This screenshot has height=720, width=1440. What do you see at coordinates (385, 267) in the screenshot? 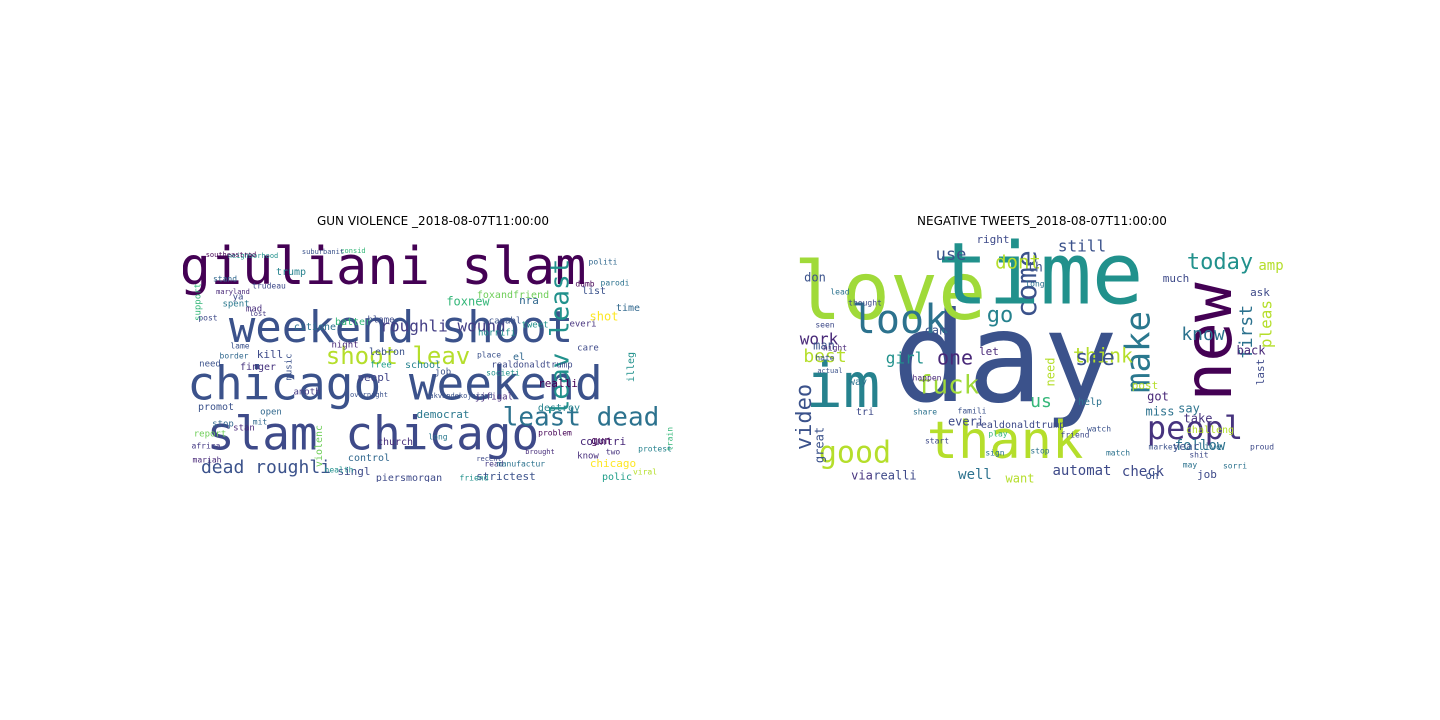
I see `word-giuliani-slam: giuliani slam` at bounding box center [385, 267].